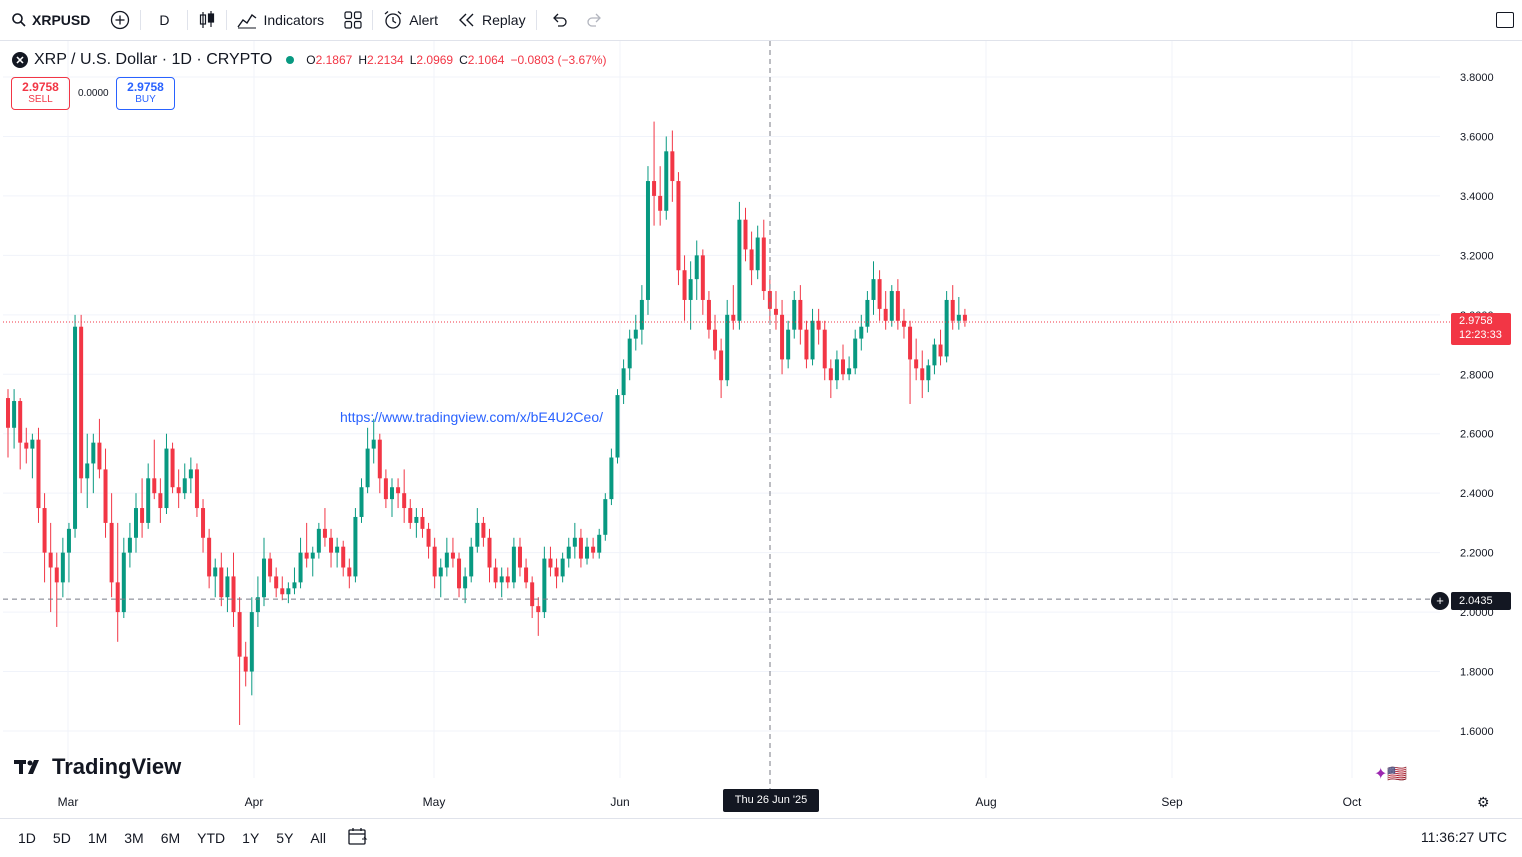 The height and width of the screenshot is (857, 1522). I want to click on undo-button, so click(559, 20).